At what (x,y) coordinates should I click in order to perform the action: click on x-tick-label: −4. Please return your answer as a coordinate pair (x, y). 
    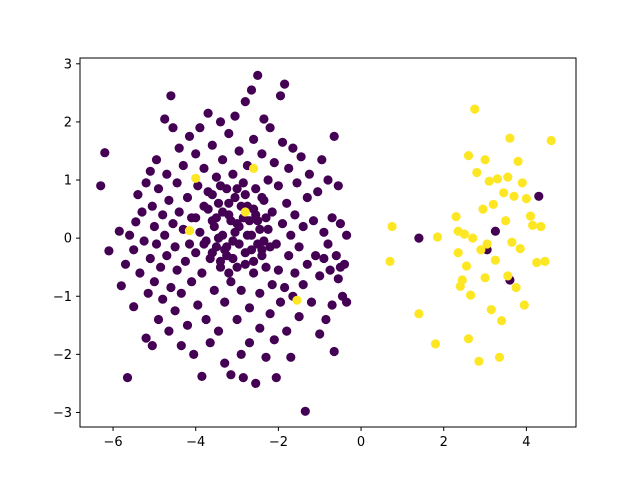
    Looking at the image, I should click on (195, 442).